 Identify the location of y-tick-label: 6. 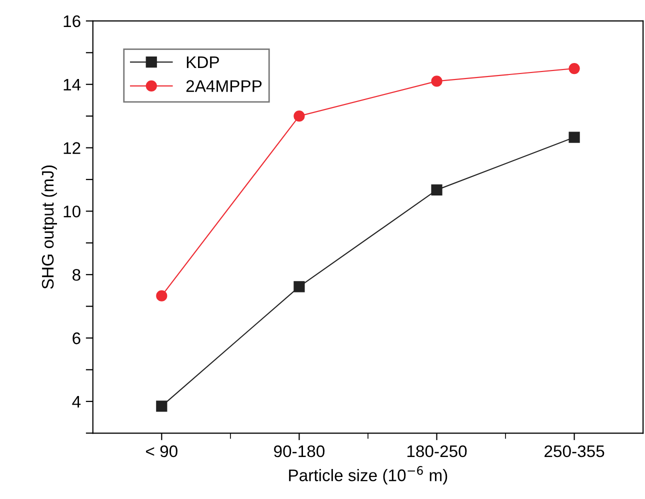
(76, 338).